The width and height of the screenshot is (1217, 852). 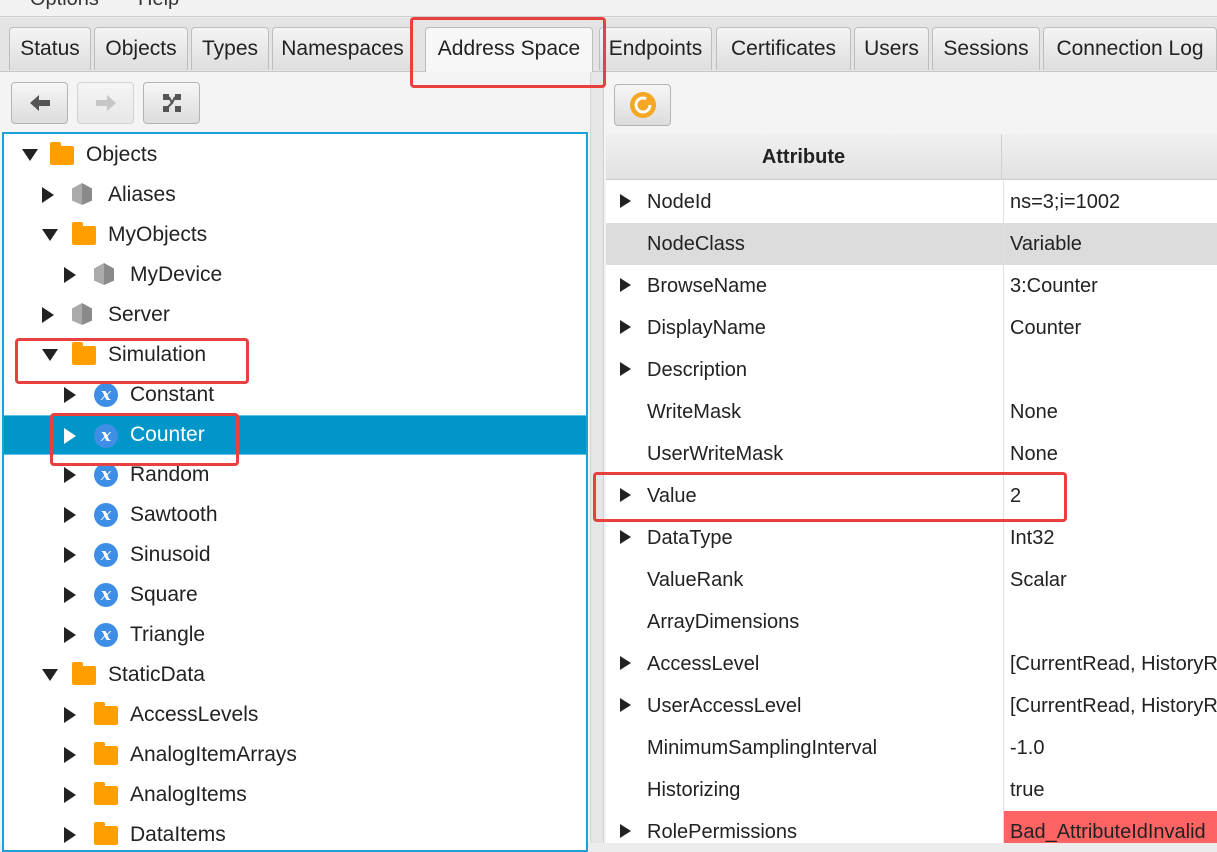 What do you see at coordinates (213, 754) in the screenshot?
I see `tree-item-label: AnalogItemArrays` at bounding box center [213, 754].